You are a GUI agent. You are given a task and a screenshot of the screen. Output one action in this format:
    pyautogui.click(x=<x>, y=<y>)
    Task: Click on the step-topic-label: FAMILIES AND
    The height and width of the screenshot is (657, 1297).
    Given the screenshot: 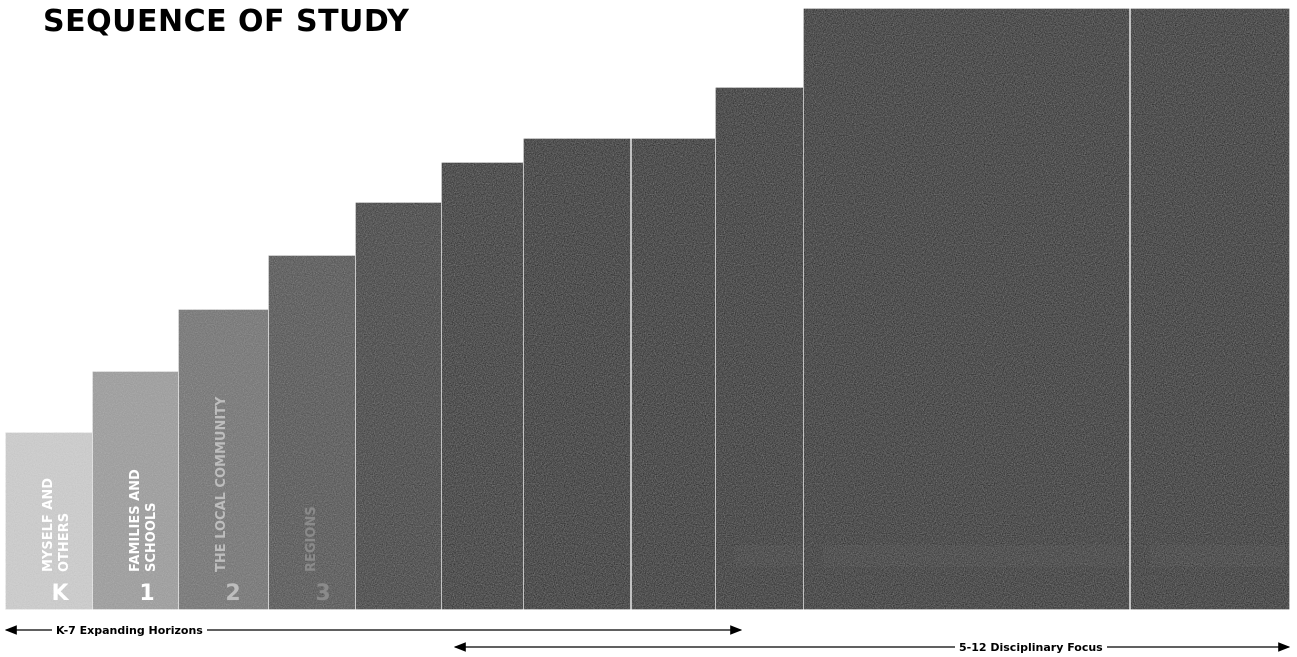 What is the action you would take?
    pyautogui.click(x=135, y=520)
    